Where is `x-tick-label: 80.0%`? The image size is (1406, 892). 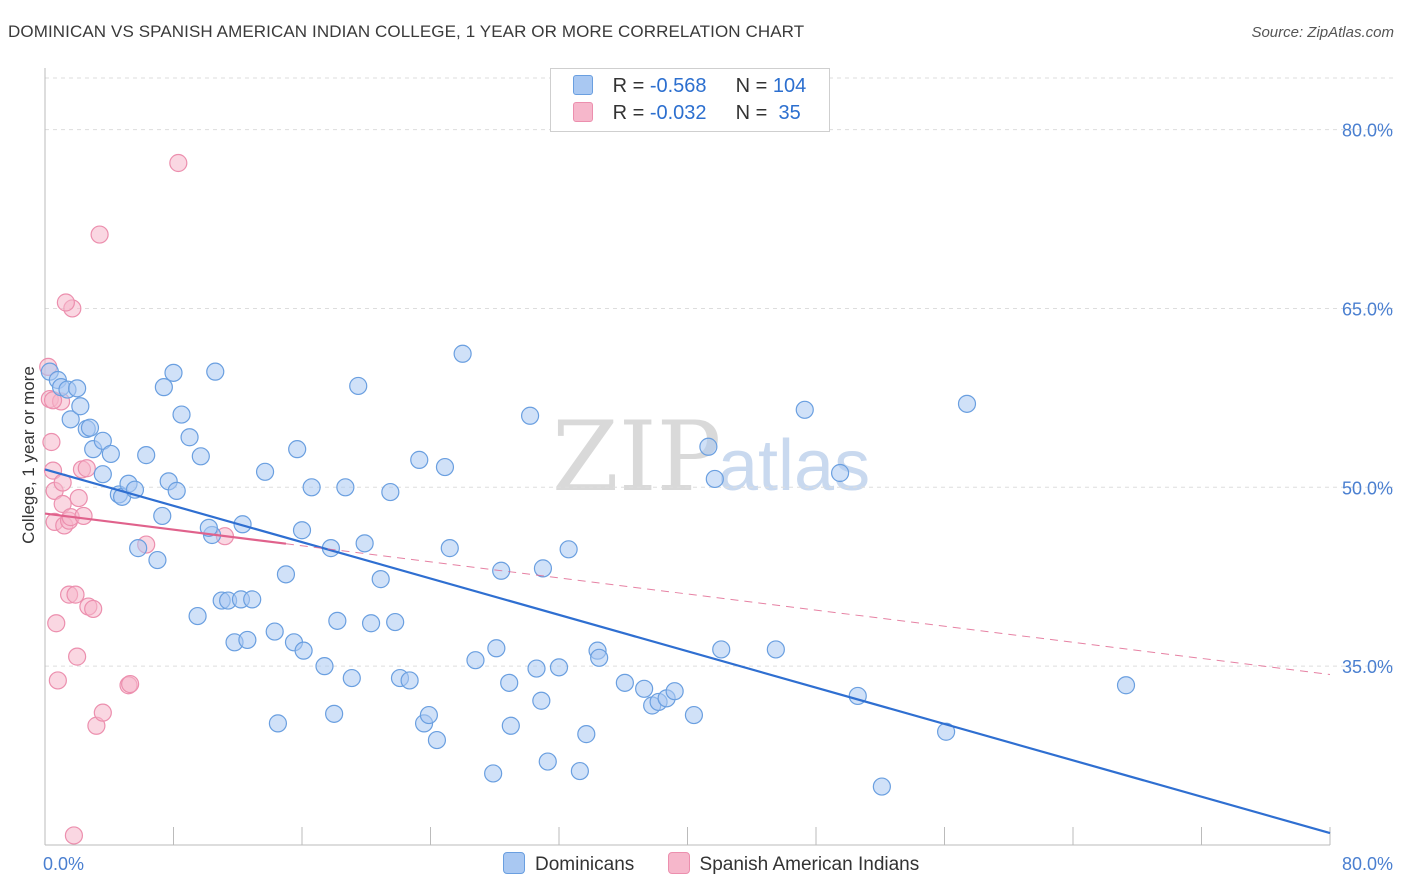 x-tick-label: 80.0% is located at coordinates (1367, 864).